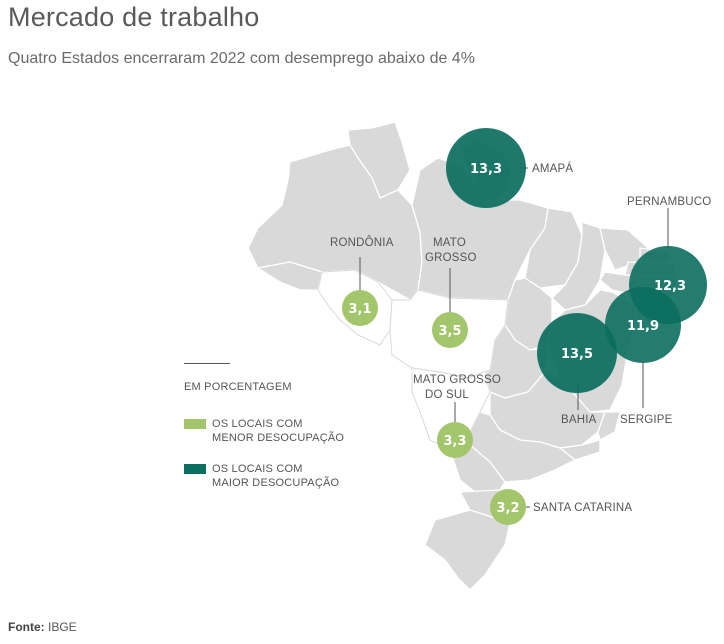  What do you see at coordinates (609, 426) in the screenshot?
I see `state-espirito-santo` at bounding box center [609, 426].